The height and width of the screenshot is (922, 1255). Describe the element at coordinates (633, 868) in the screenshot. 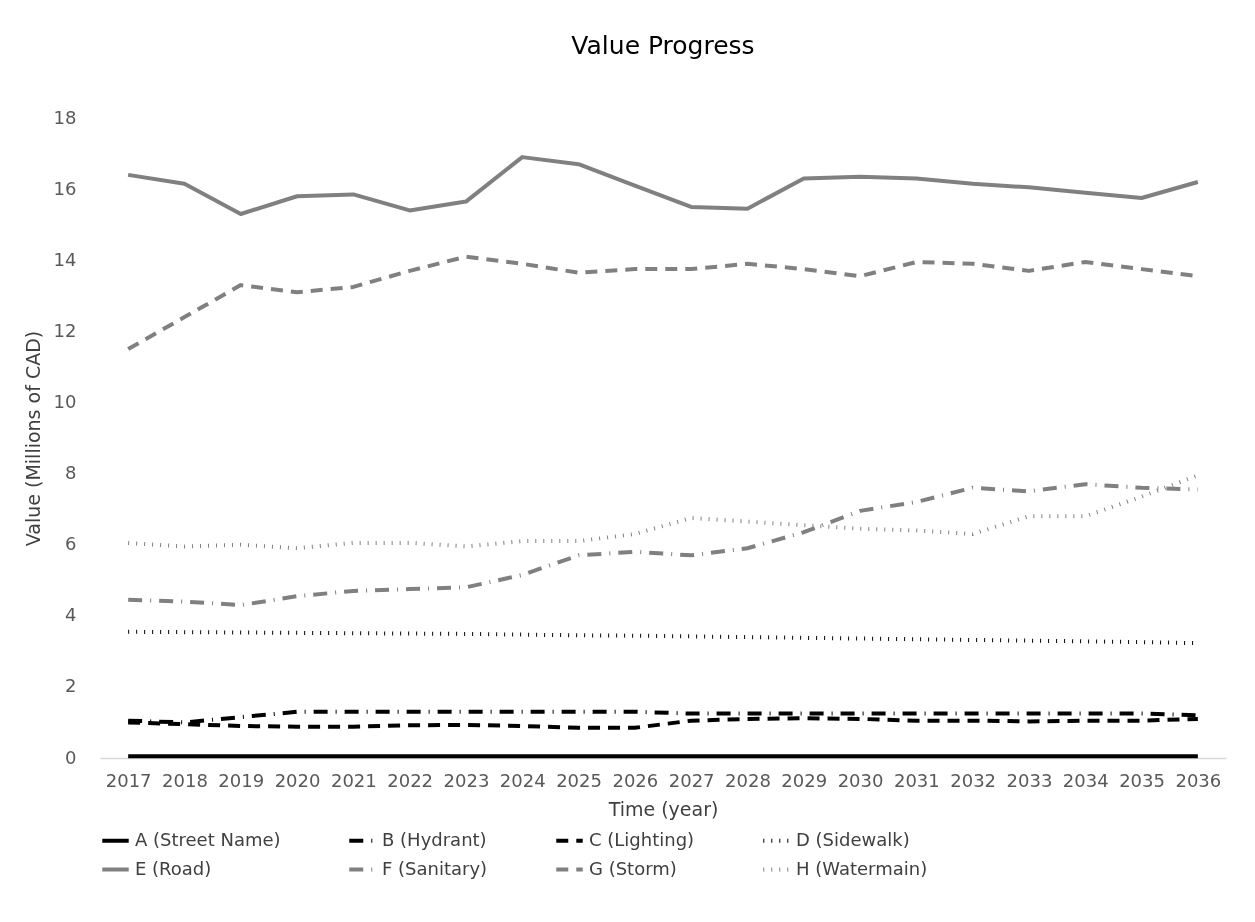

I see `legend-label: G (Storm)` at that location.